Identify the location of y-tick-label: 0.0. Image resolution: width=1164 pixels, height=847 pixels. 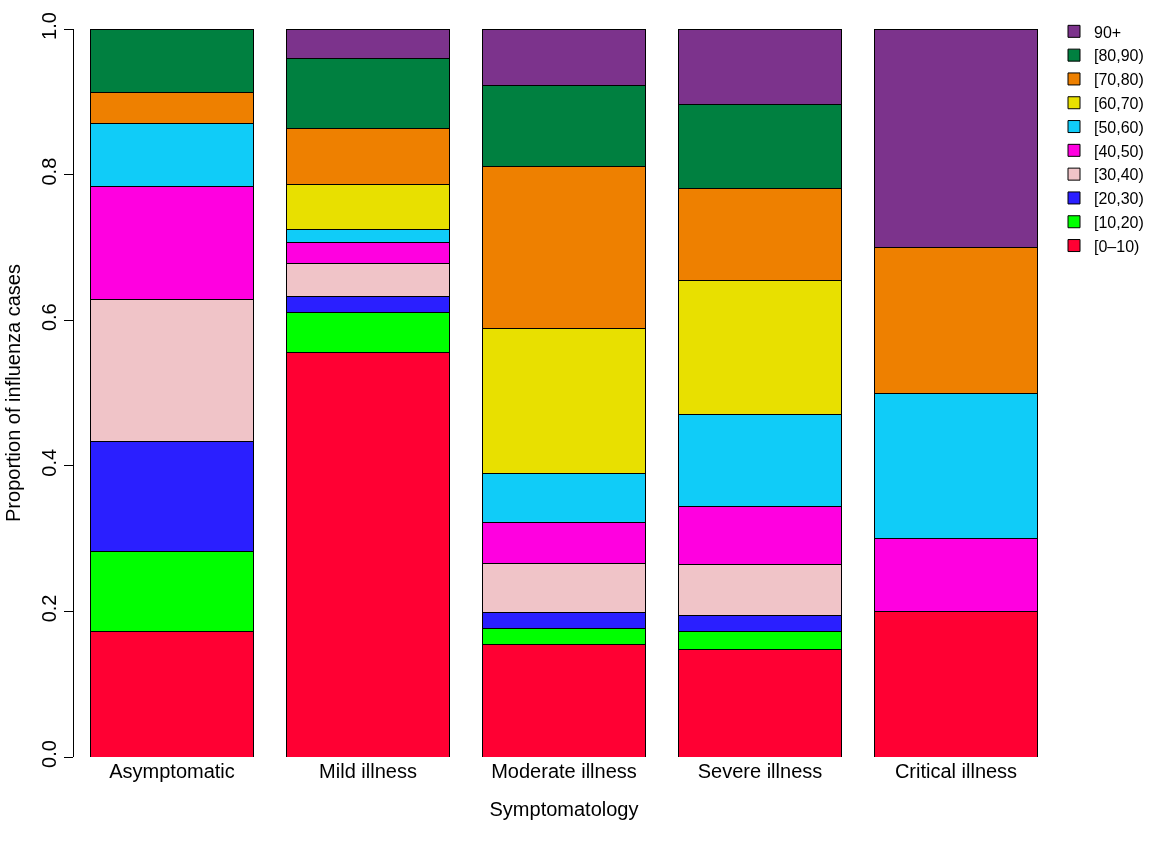
(49, 754).